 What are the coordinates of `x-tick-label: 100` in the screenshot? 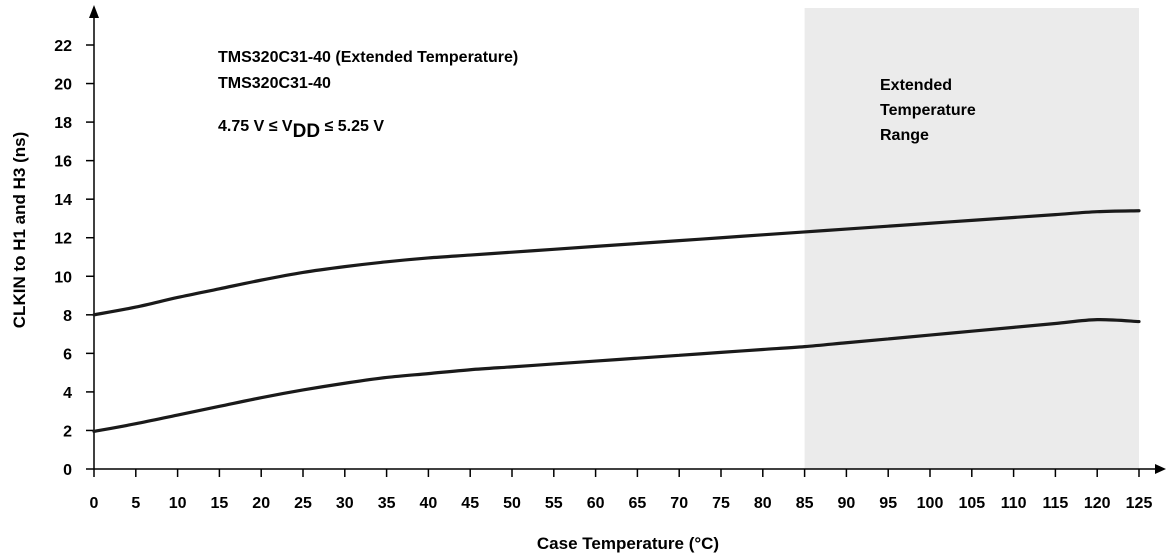 It's located at (930, 503).